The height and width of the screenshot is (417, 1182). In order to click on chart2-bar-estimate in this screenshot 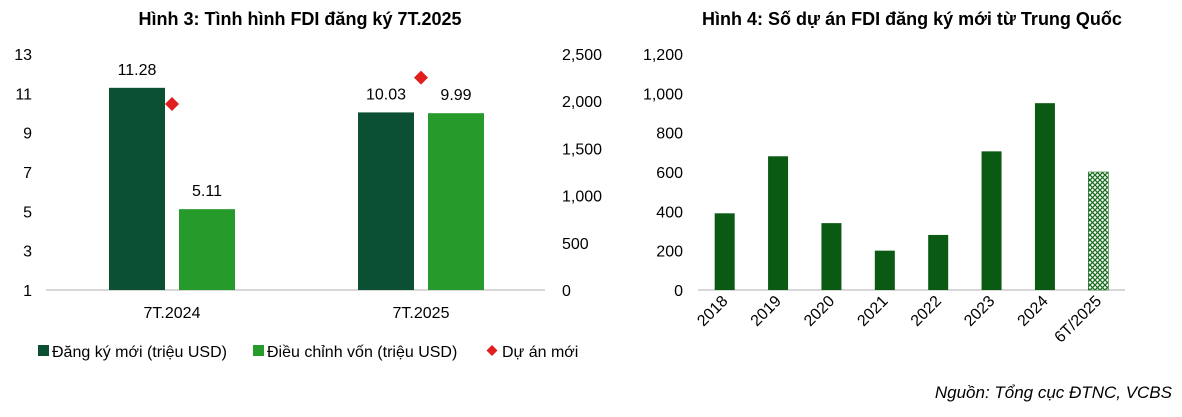, I will do `click(1098, 231)`.